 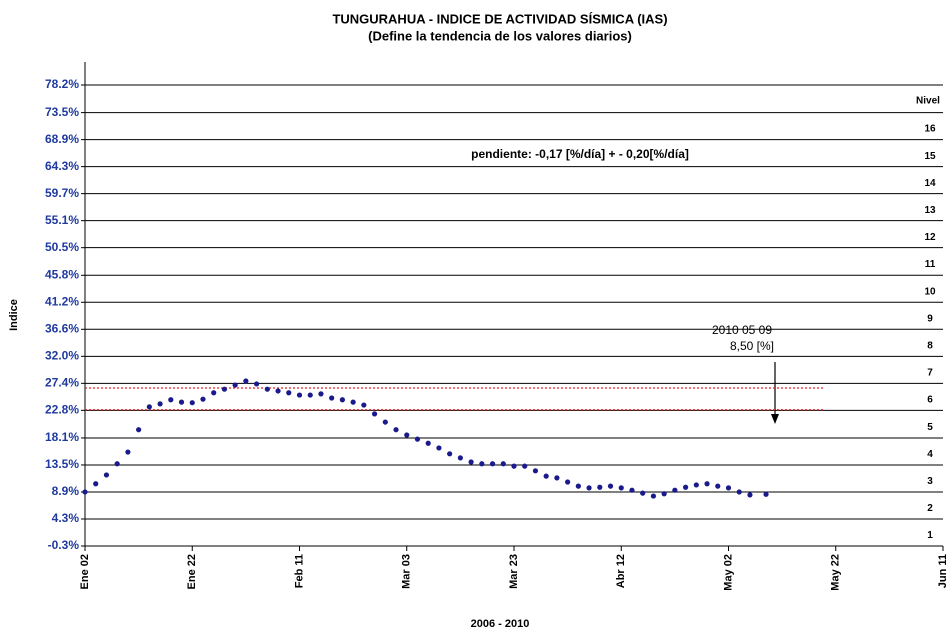 What do you see at coordinates (62, 247) in the screenshot?
I see `y-tick-label: 50.5%` at bounding box center [62, 247].